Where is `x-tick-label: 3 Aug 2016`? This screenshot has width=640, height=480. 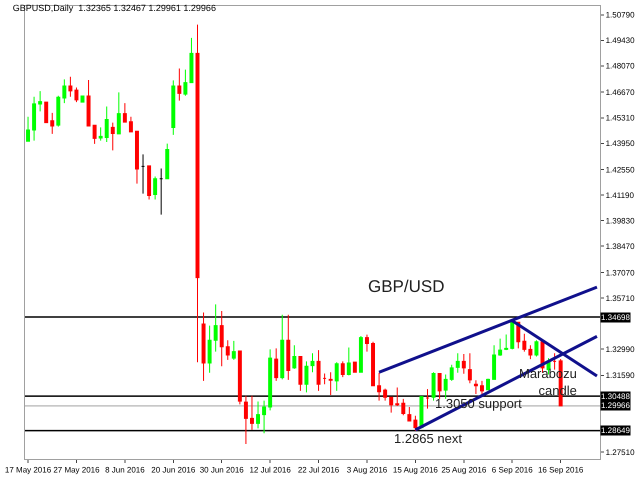 x-tick-label: 3 Aug 2016 is located at coordinates (367, 470).